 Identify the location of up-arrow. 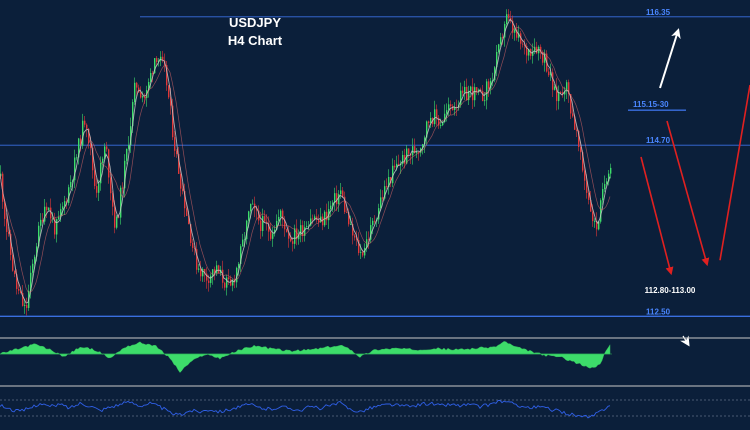
(670, 58).